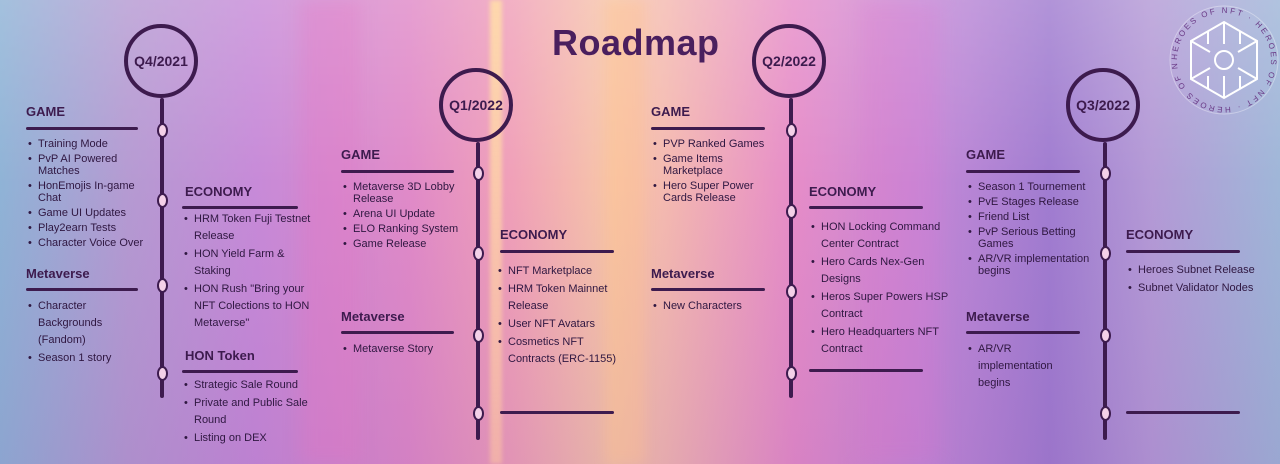  I want to click on list-item: Hero Super Power Cards Release, so click(713, 192).